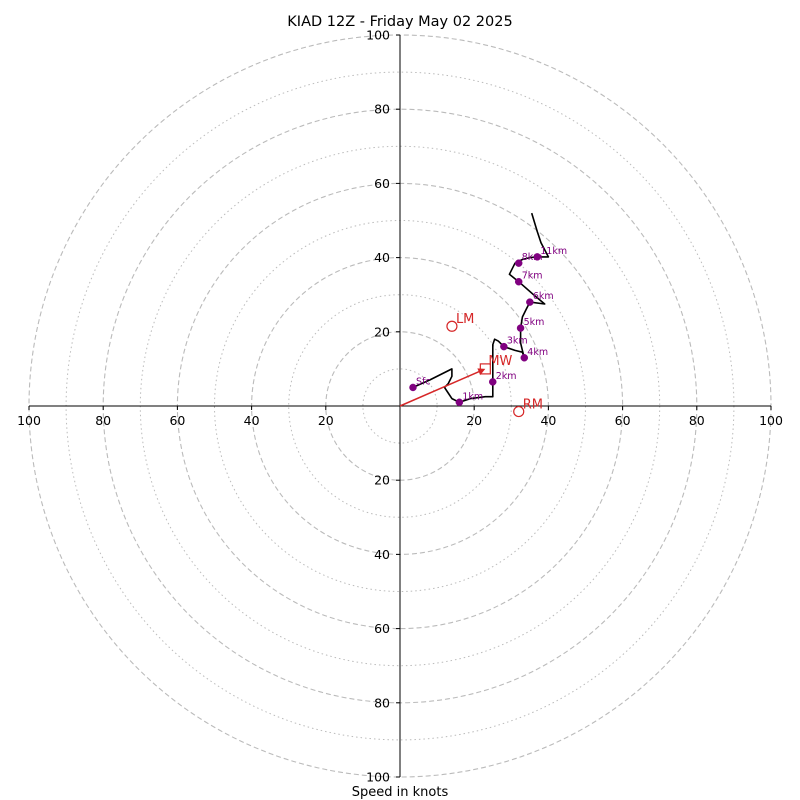  I want to click on mean-wind-arrowhead, so click(481, 372).